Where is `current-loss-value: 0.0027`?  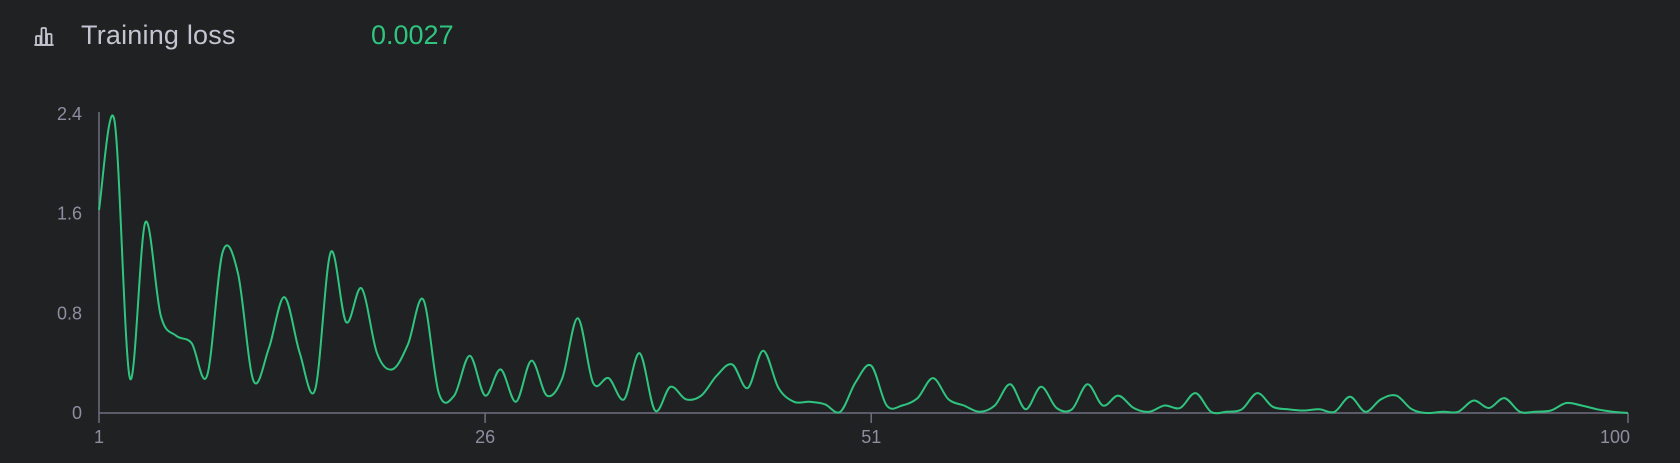 current-loss-value: 0.0027 is located at coordinates (412, 35).